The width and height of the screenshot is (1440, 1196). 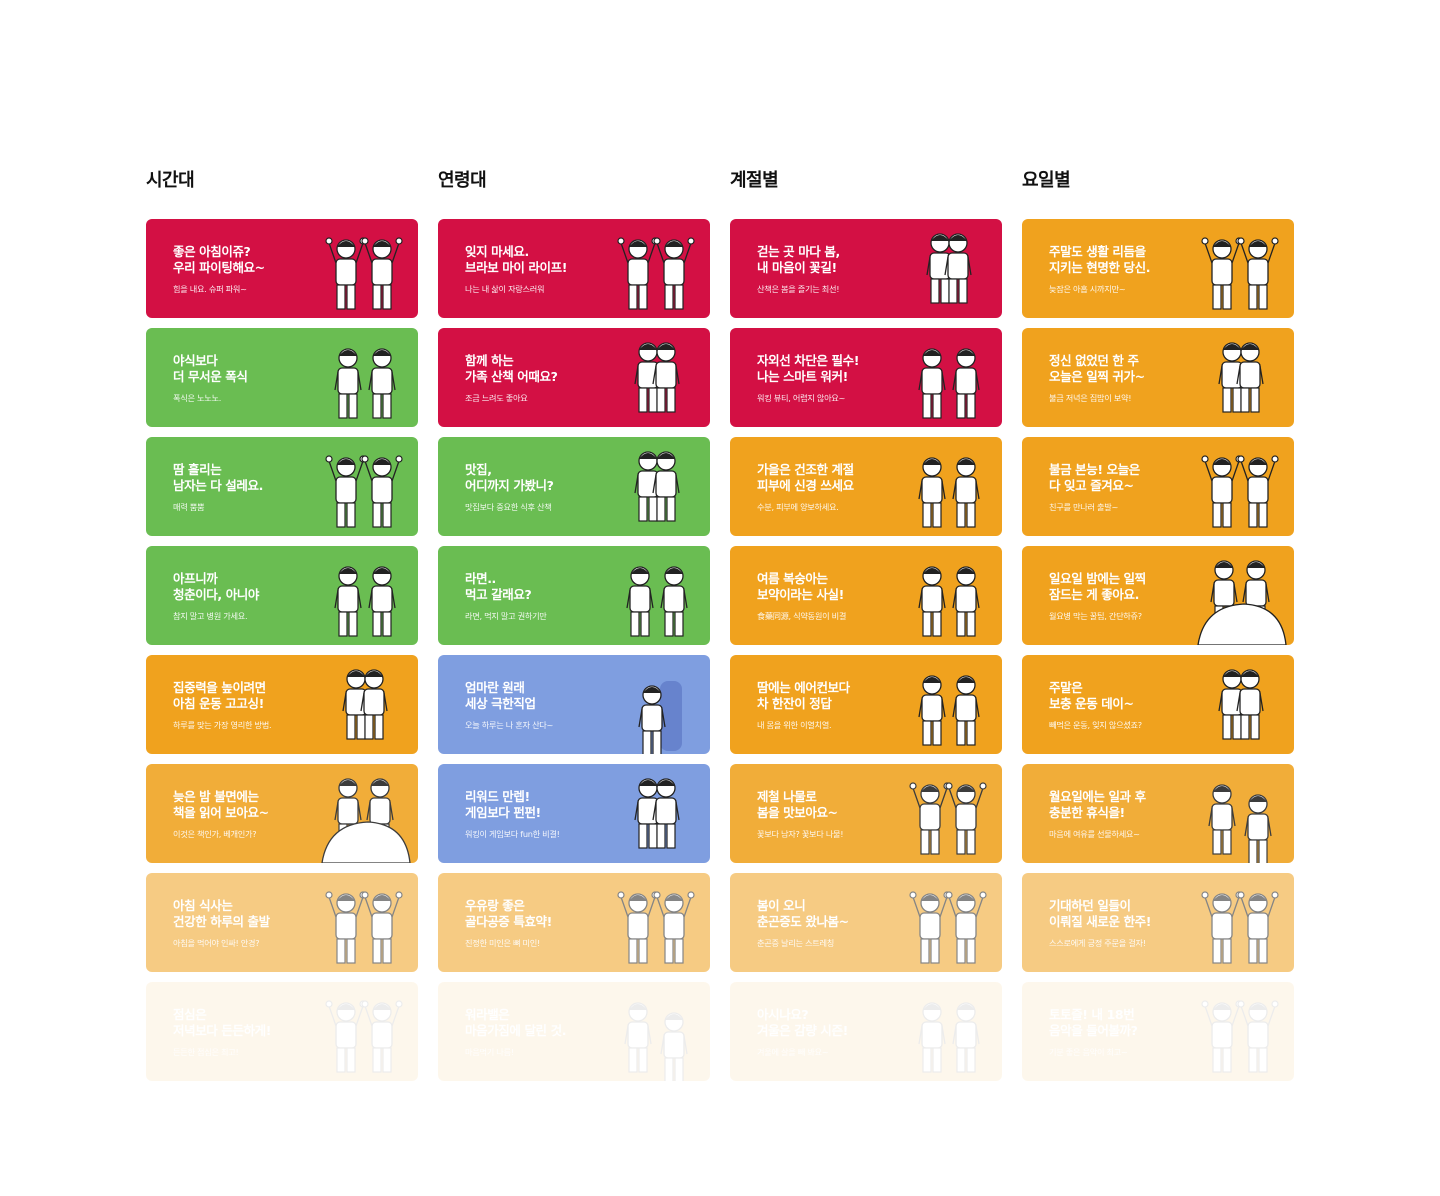 What do you see at coordinates (282, 1031) in the screenshot?
I see `card: 점심은 저녁보다 든든하게! 든든한 점심은 최고!` at bounding box center [282, 1031].